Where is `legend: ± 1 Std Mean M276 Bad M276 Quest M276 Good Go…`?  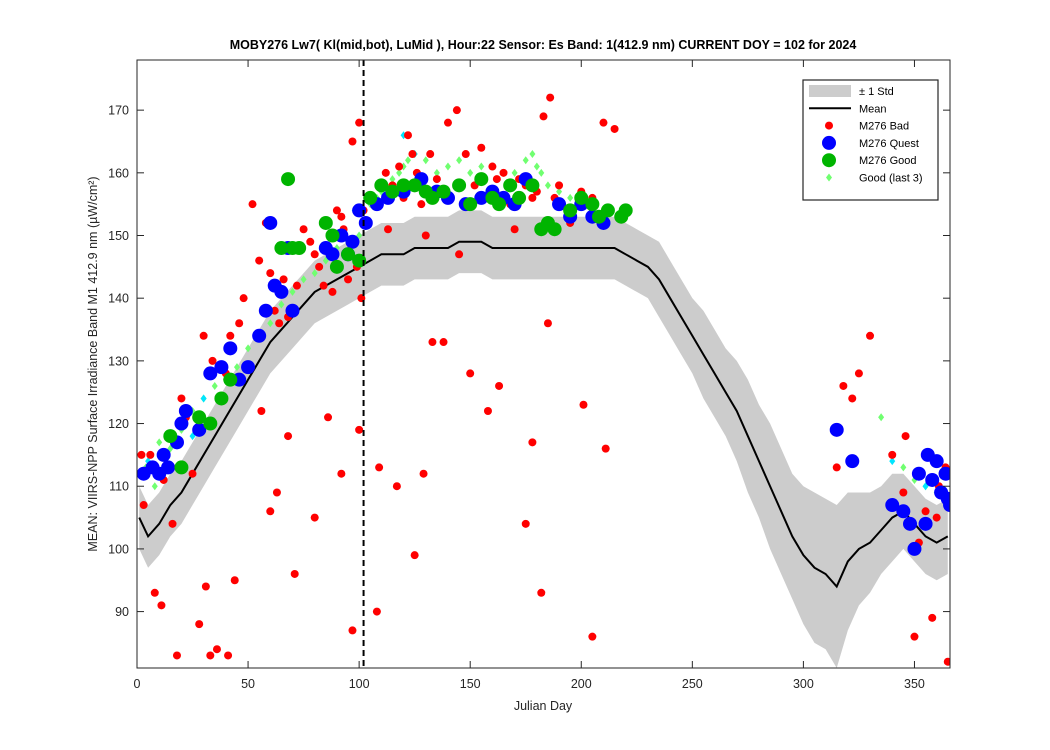 legend: ± 1 Std Mean M276 Bad M276 Quest M276 Good Go… is located at coordinates (870, 140).